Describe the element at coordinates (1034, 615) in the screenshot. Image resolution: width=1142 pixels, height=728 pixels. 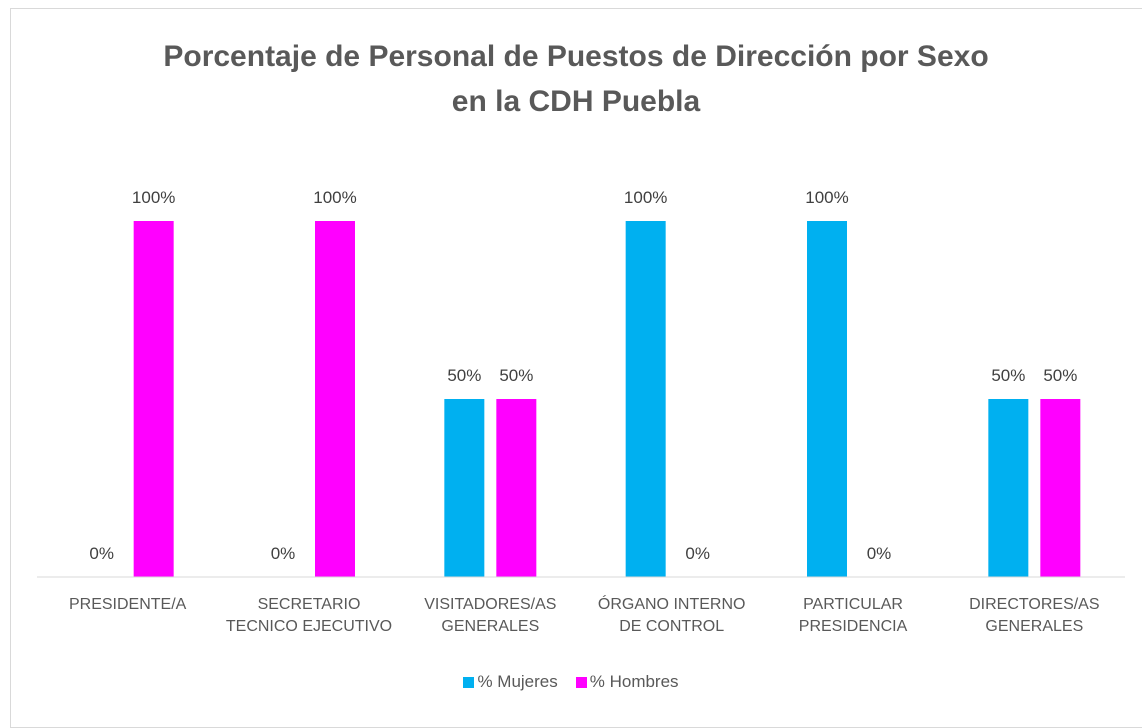
I see `x-tick-label: DIRECTORES/AS GENERALES` at that location.